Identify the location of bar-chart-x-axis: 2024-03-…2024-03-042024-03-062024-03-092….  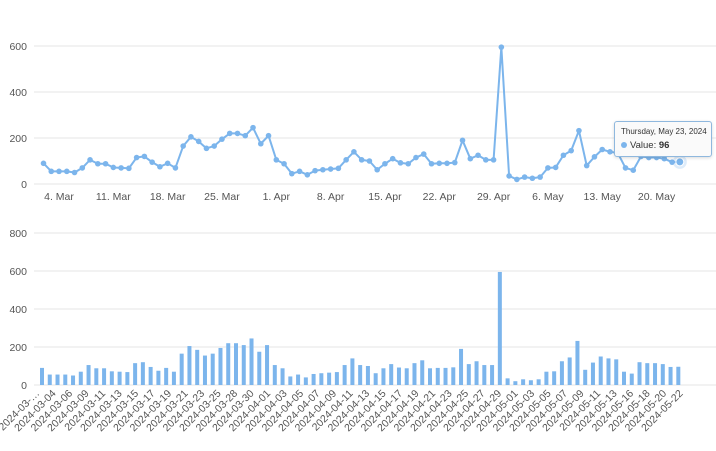
(343, 411).